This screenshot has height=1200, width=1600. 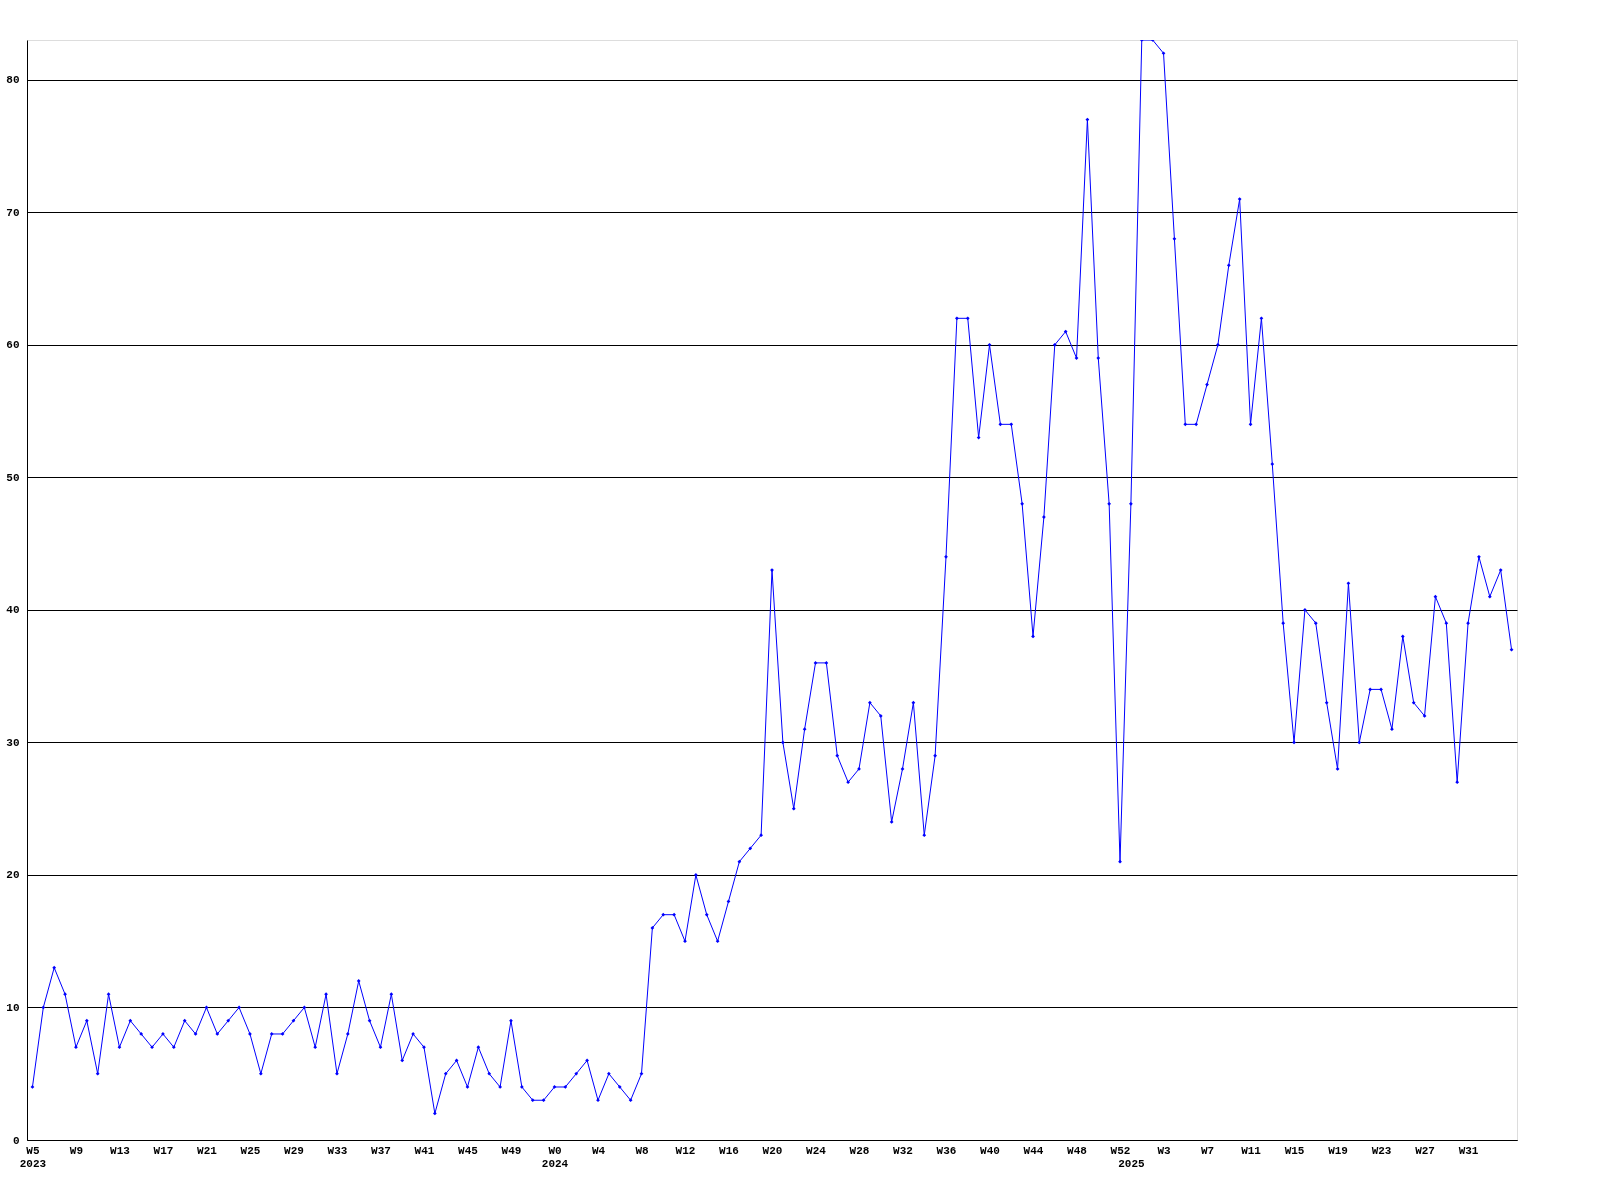 I want to click on x-tick-label: W20, so click(x=772, y=1150).